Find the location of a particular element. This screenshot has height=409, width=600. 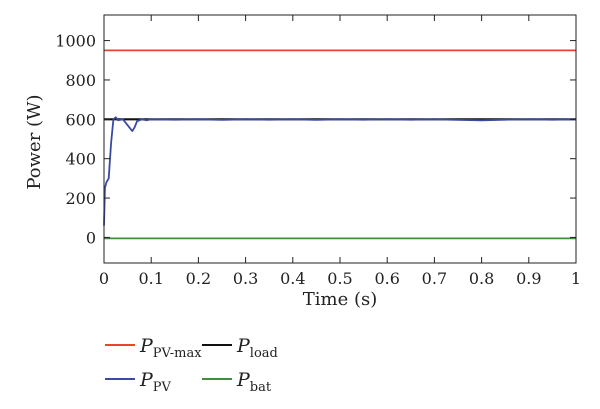

x-axis-title: Time (s) is located at coordinates (340, 299).